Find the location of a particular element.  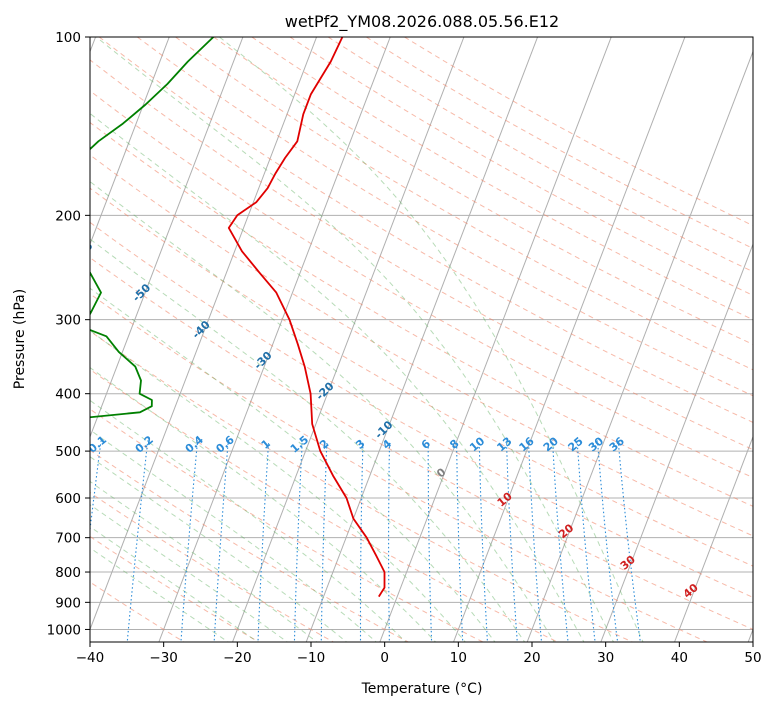

y-tick-label: 800 is located at coordinates (68, 573).